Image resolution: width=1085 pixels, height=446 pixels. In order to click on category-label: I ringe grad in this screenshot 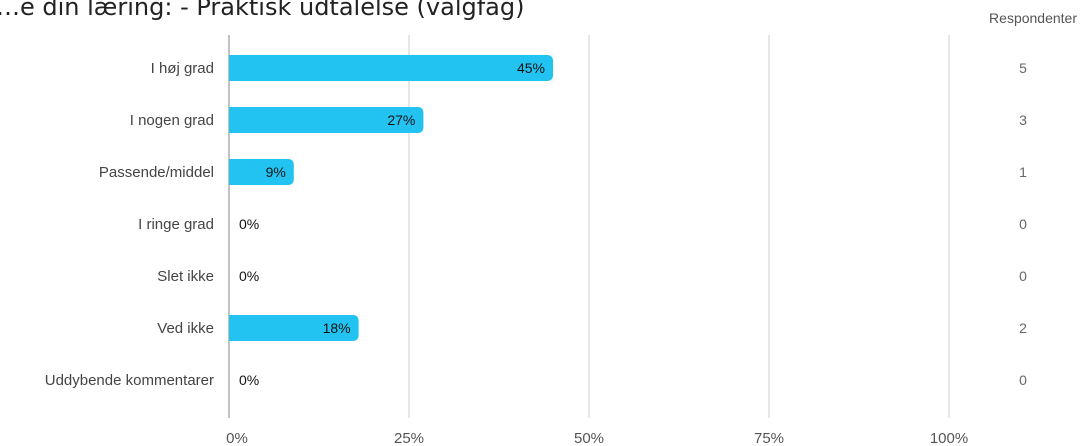, I will do `click(176, 224)`.